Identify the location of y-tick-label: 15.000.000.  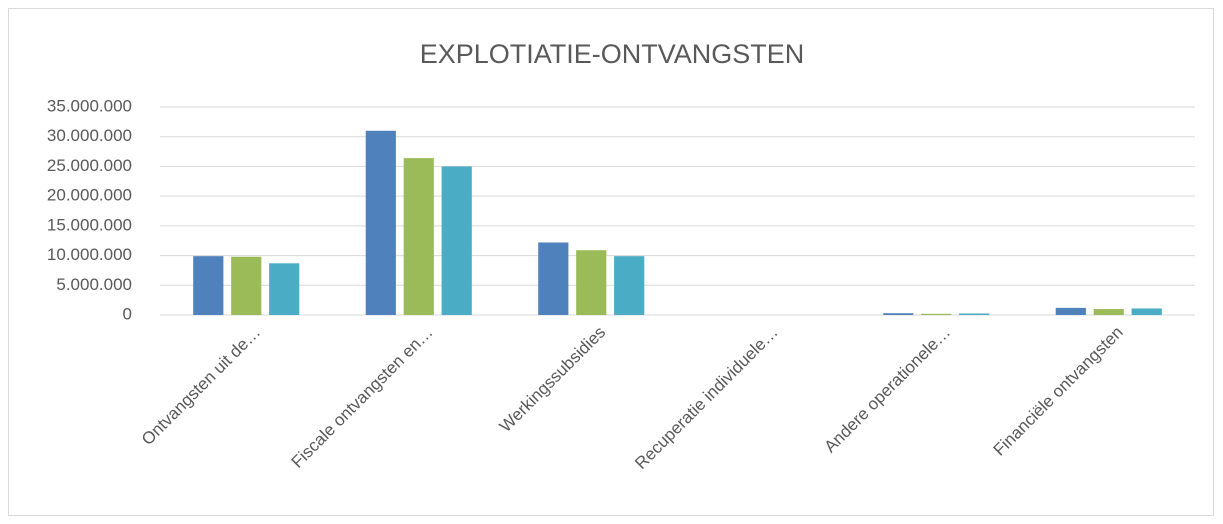
(89, 224).